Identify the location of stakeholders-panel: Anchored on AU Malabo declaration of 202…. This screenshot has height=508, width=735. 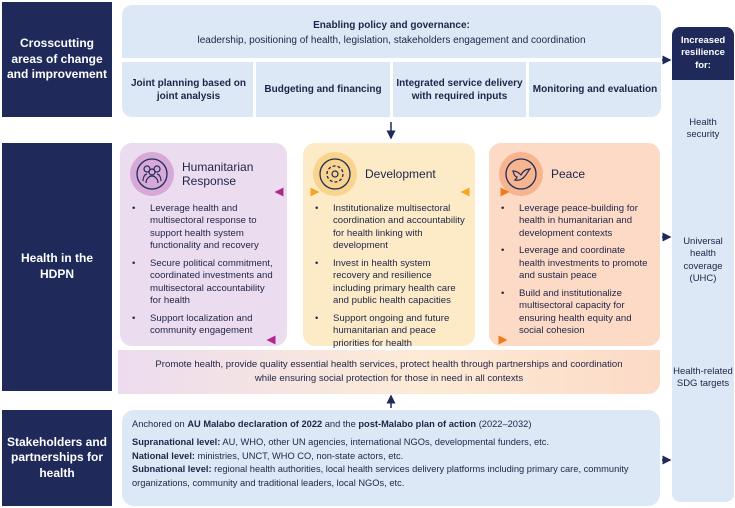
(391, 458).